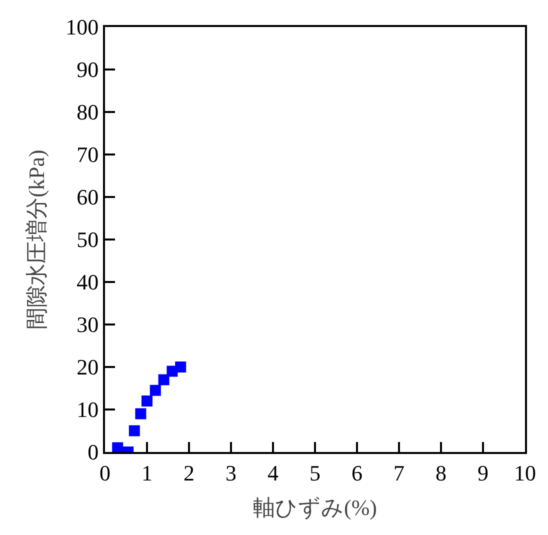 This screenshot has width=548, height=535. I want to click on x-tick-label: 7, so click(399, 473).